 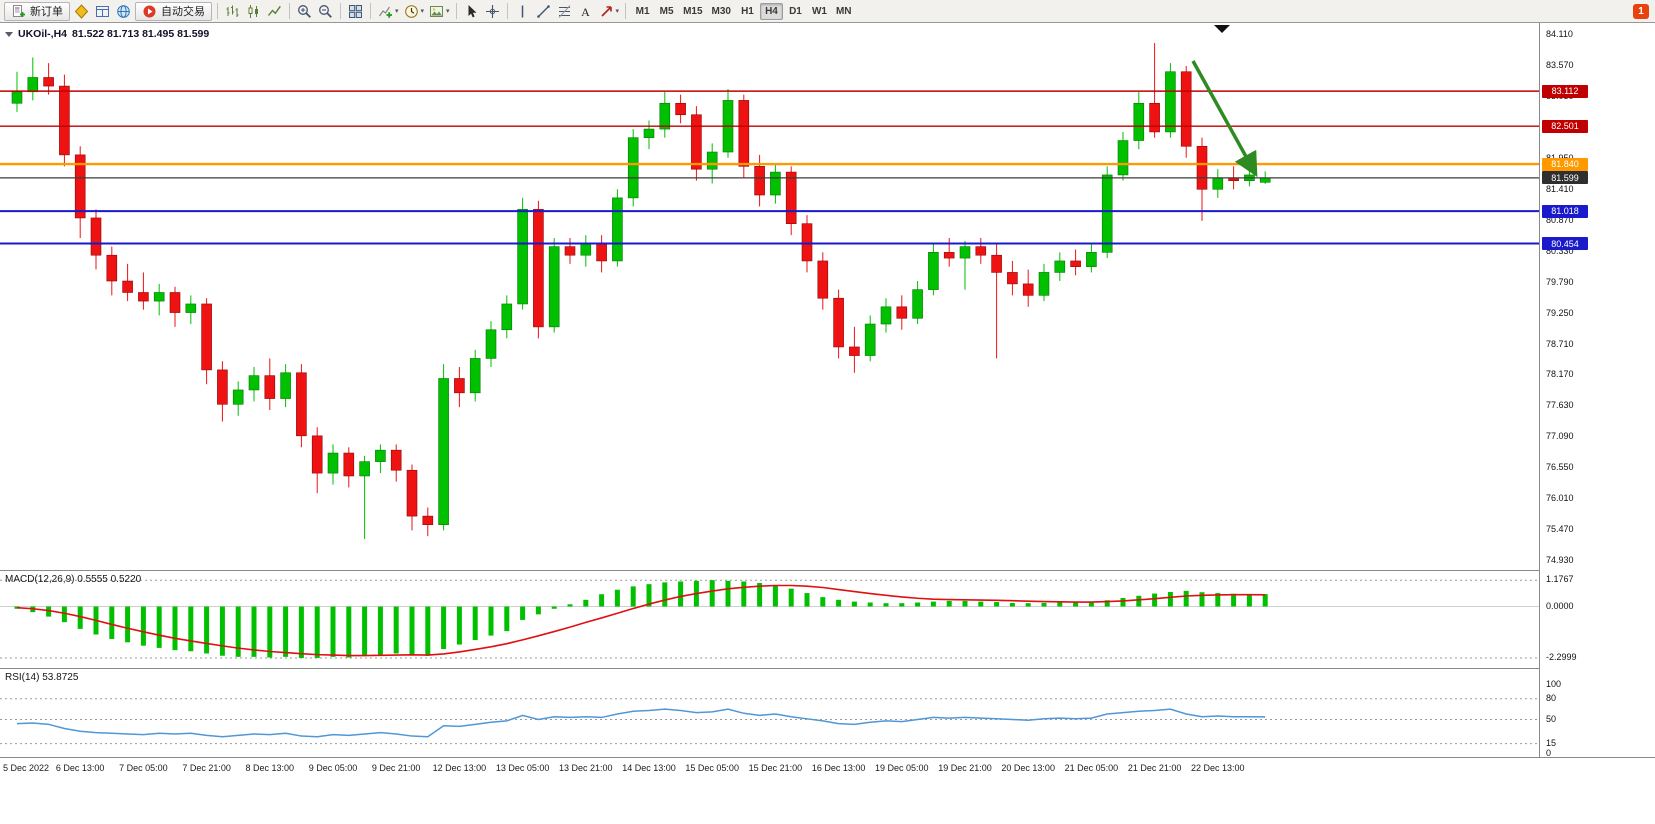 I want to click on templates-icon, so click(x=436, y=11).